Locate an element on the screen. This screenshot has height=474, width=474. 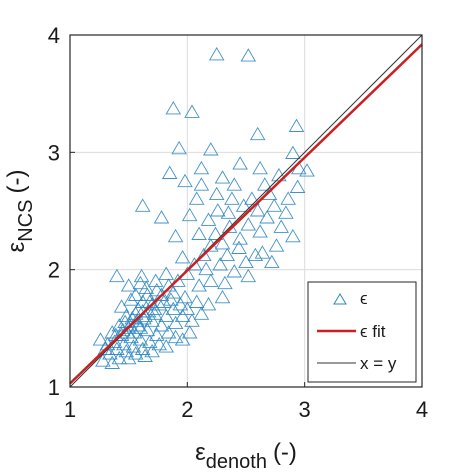
x-axis-label-unit: (-) is located at coordinates (285, 452).